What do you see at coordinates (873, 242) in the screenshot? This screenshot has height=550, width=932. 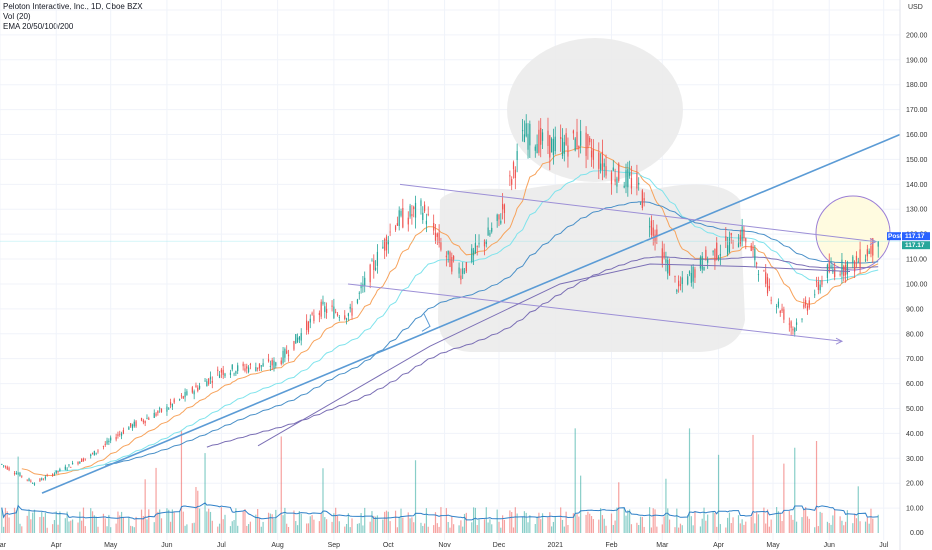 I see `channel-upper-arrow` at bounding box center [873, 242].